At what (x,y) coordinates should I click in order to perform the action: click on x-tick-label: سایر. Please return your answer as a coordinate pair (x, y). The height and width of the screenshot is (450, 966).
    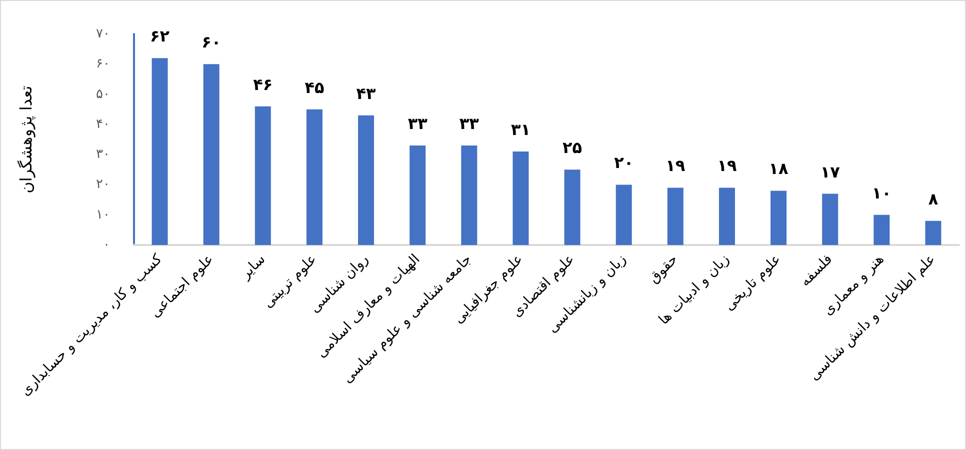
    Looking at the image, I should click on (253, 267).